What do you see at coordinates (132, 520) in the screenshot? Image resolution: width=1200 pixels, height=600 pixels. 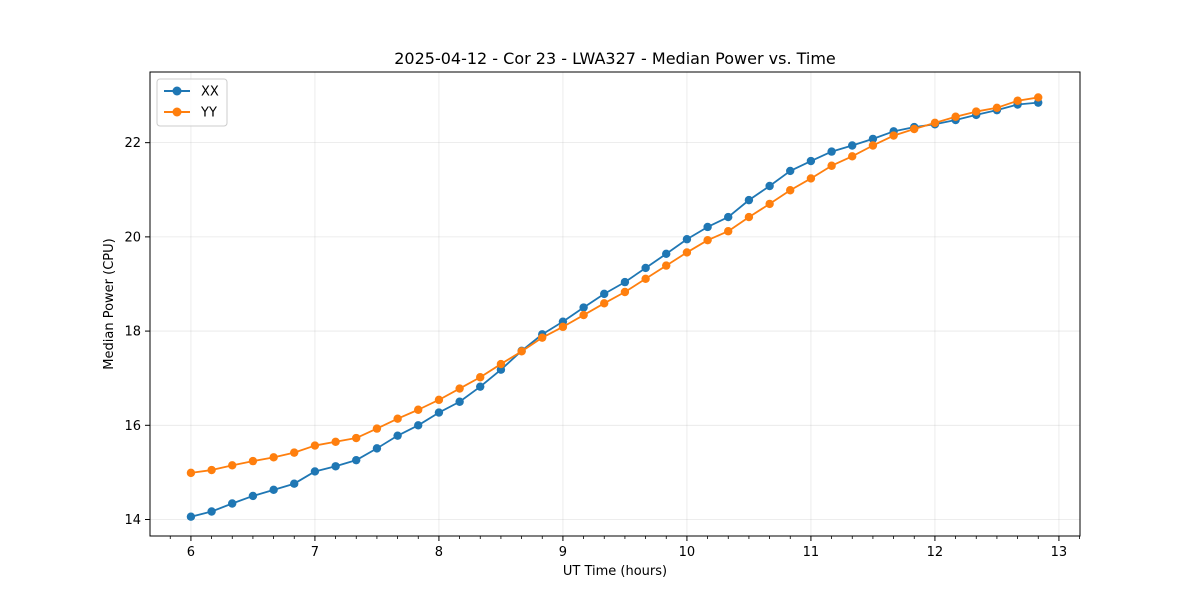 I see `y-tick-label: 14` at bounding box center [132, 520].